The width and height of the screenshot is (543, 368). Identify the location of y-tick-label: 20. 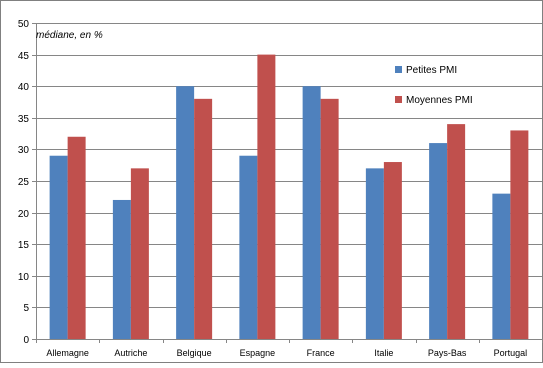
(24, 214).